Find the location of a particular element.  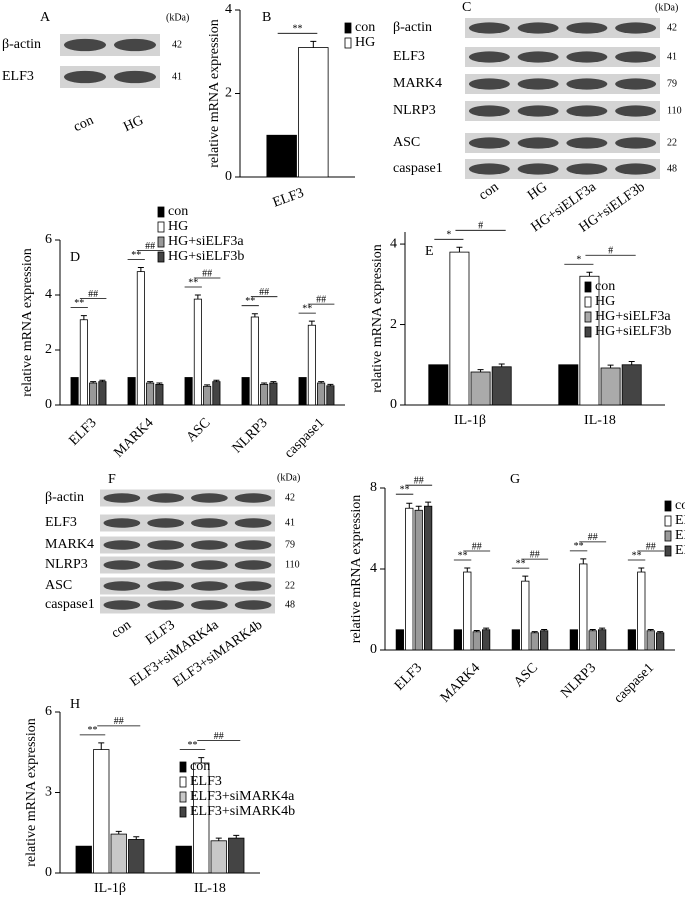

legend-label: HG is located at coordinates (178, 226).